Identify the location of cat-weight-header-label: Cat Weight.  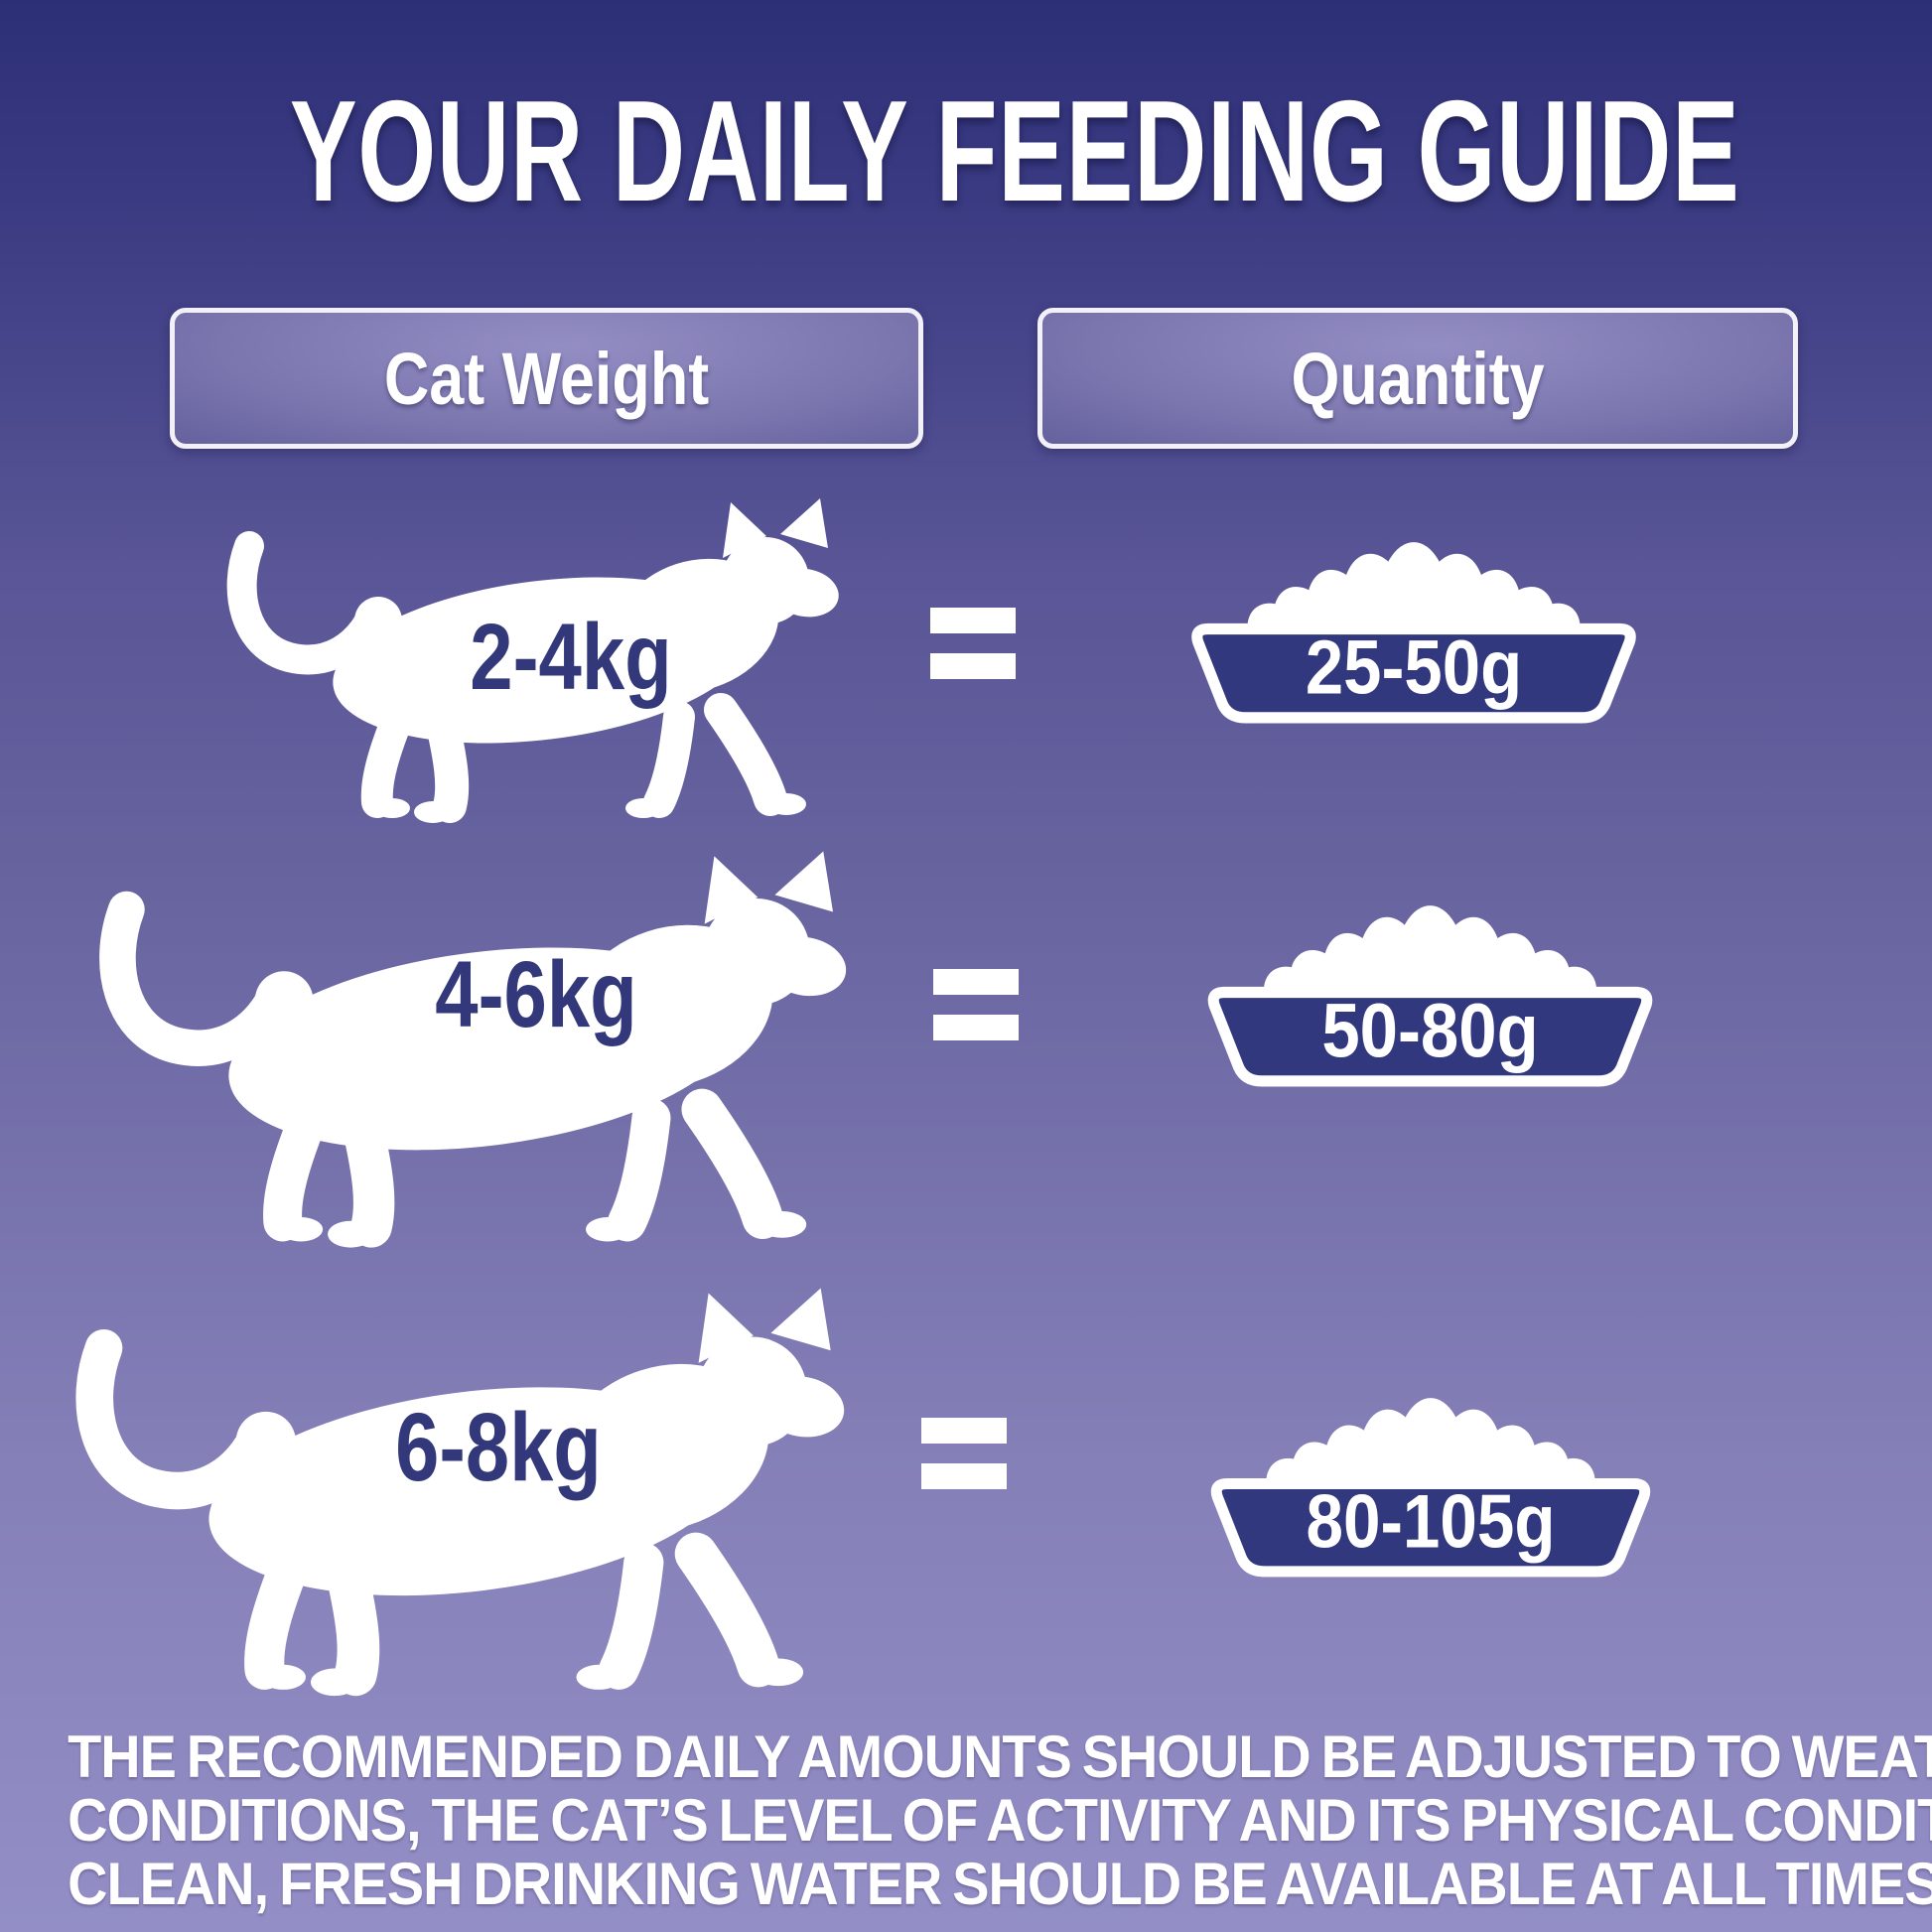
(546, 379).